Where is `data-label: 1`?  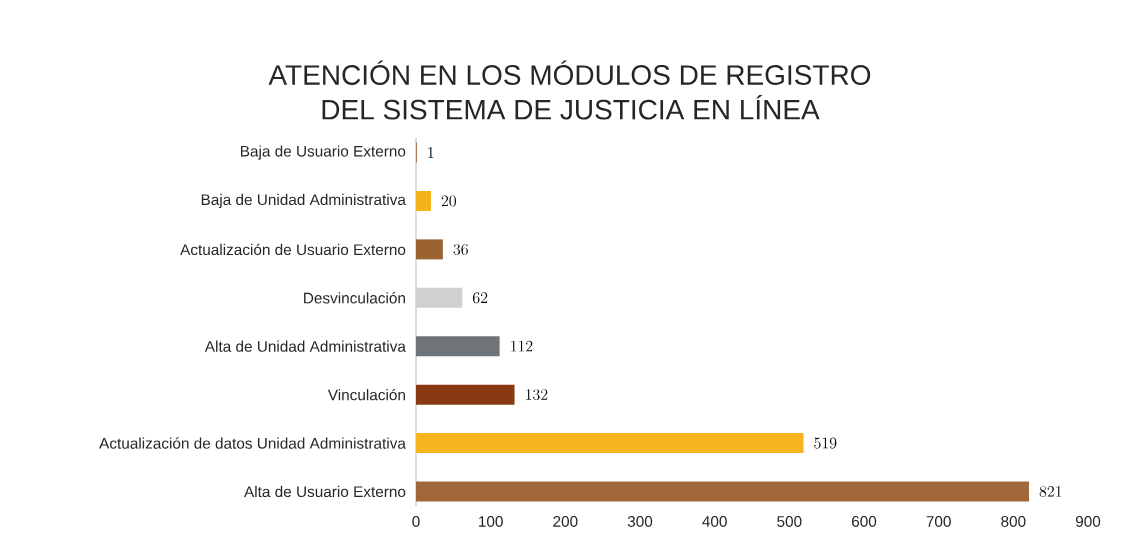
data-label: 1 is located at coordinates (431, 152).